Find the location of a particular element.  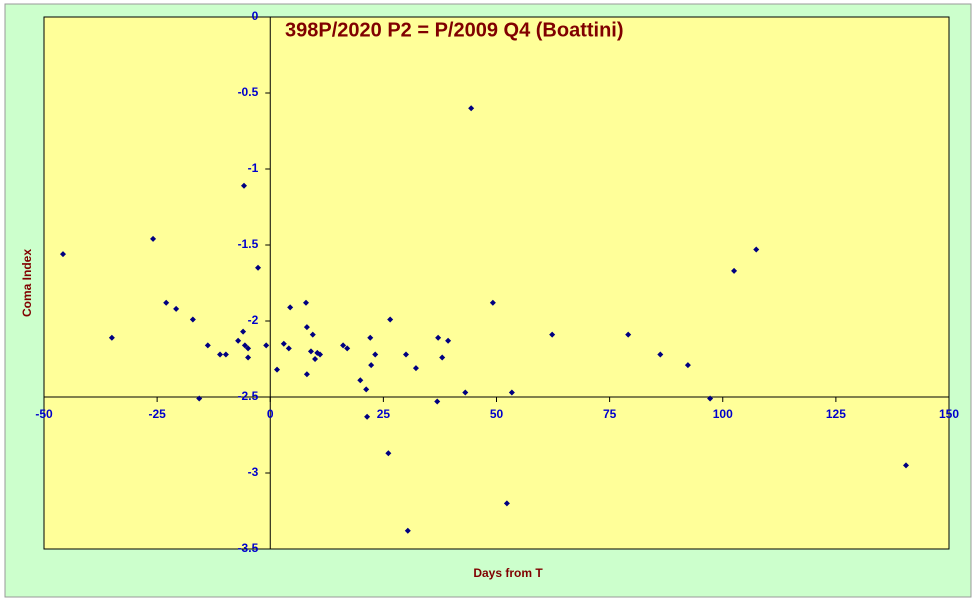

x-tick-label: 25 is located at coordinates (384, 414).